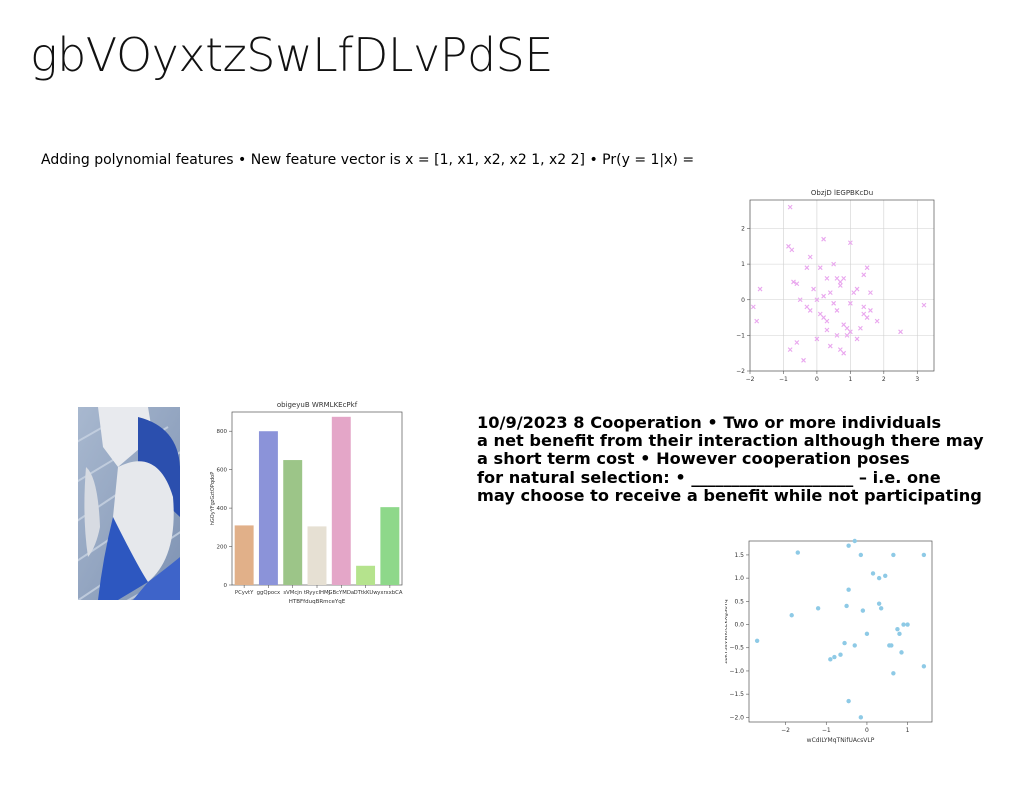 The height and width of the screenshot is (788, 1024). What do you see at coordinates (291, 55) in the screenshot?
I see `slide-title: gbVOyxtzSwLfDLvPdSE` at bounding box center [291, 55].